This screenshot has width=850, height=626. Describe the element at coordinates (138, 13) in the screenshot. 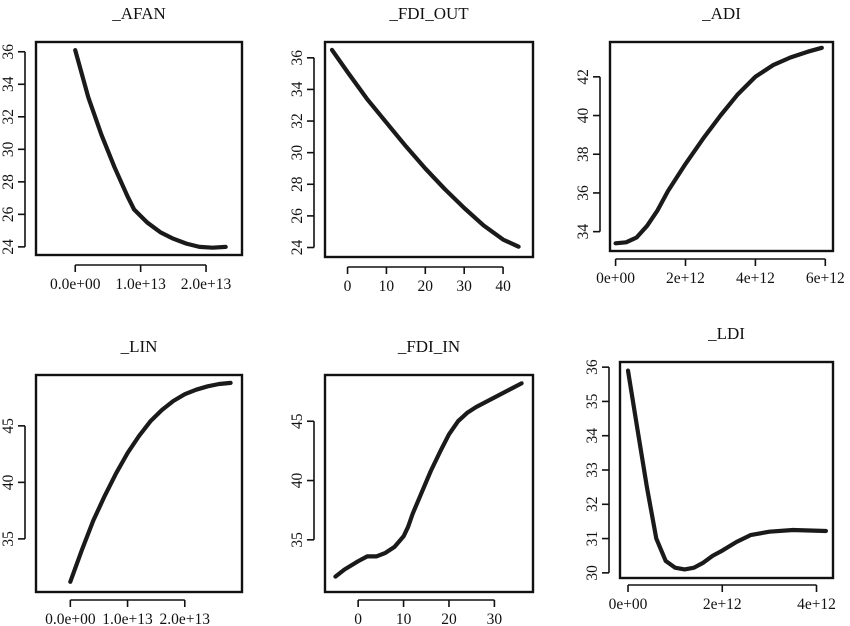

I see `chart-title: _AFAN` at that location.